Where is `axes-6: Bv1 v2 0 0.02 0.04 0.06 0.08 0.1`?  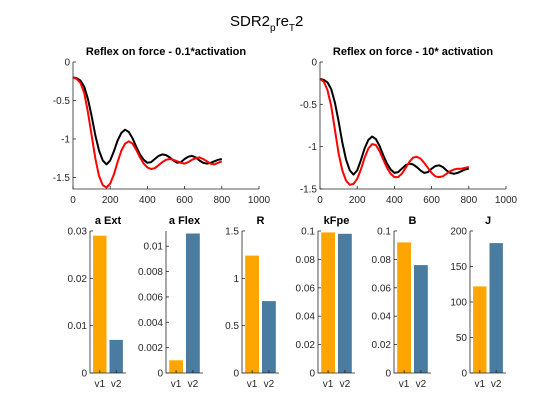 axes-6: Bv1 v2 0 0.02 0.04 0.06 0.08 0.1 is located at coordinates (401, 302).